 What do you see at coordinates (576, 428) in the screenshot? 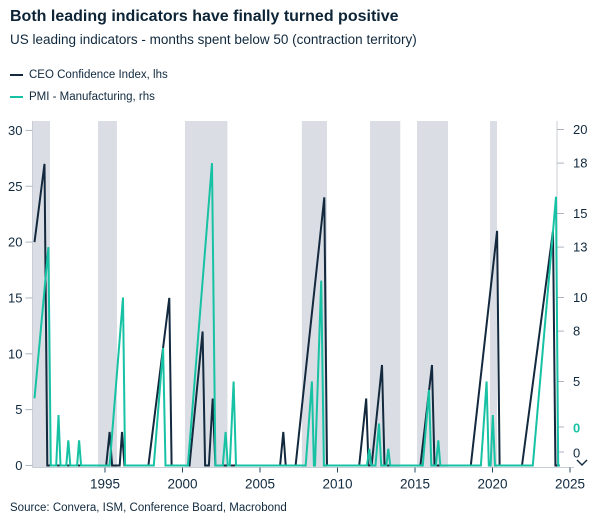
I see `last-value-label-pmi: 0` at bounding box center [576, 428].